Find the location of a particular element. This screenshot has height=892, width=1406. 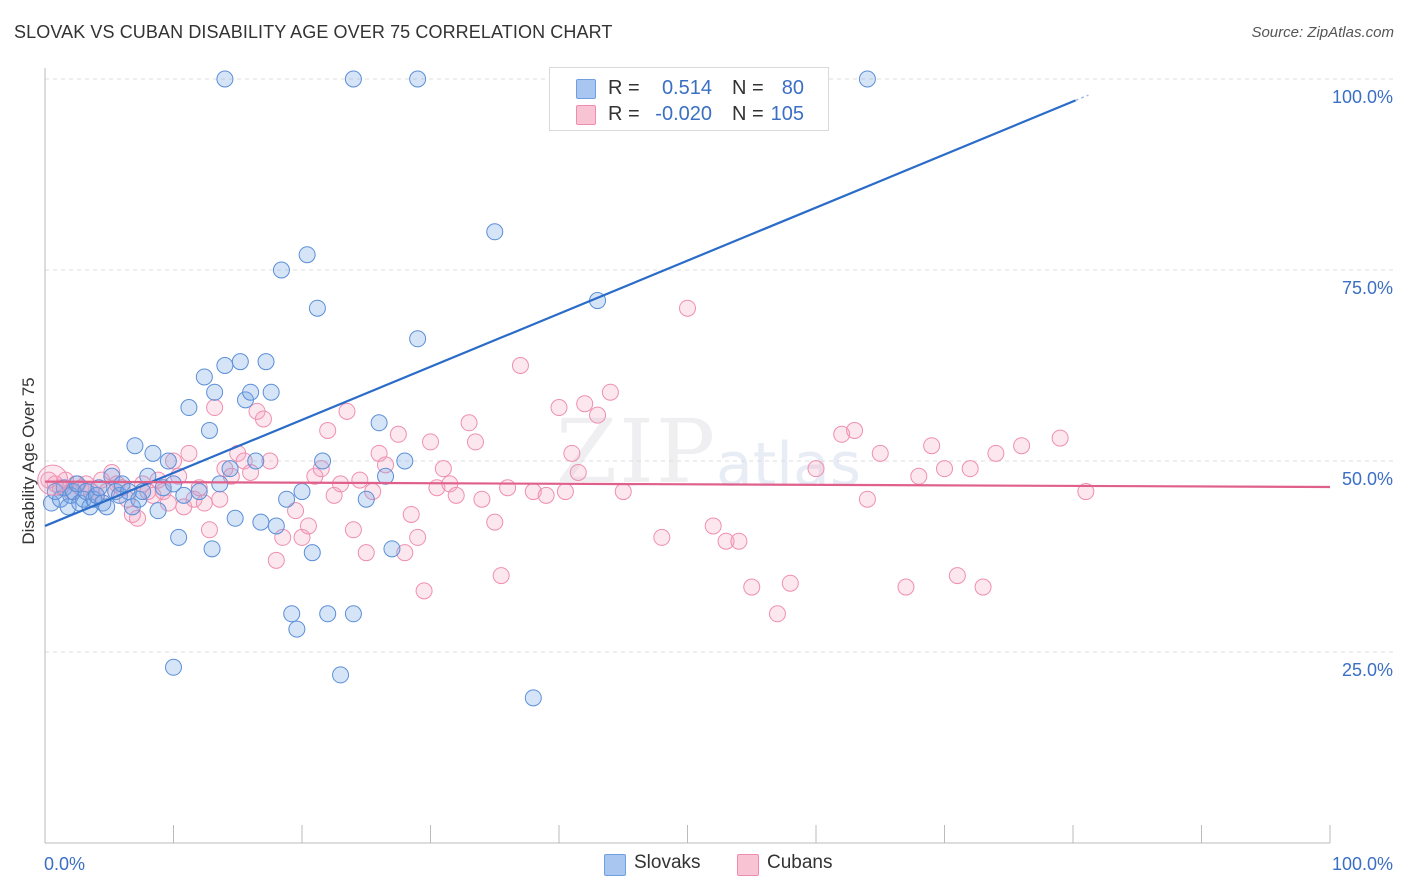

x-tick-label: 0.0% is located at coordinates (64, 864).